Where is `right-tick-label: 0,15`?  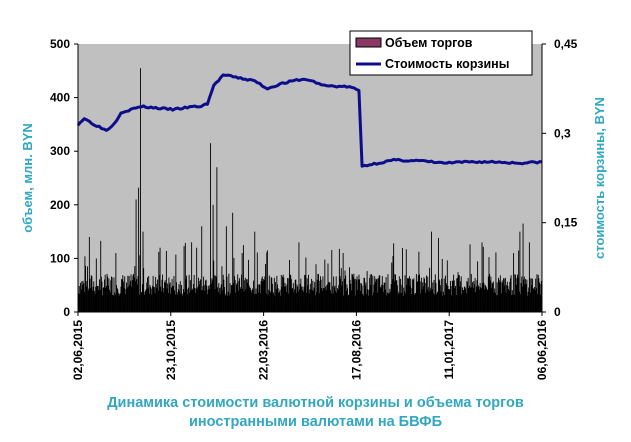
right-tick-label: 0,15 is located at coordinates (566, 223).